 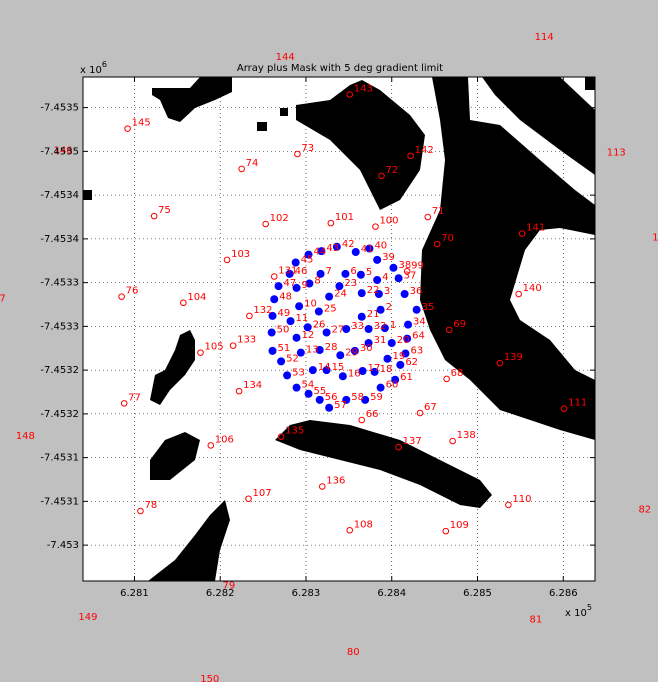 I want to click on point-label: 2, so click(x=389, y=307).